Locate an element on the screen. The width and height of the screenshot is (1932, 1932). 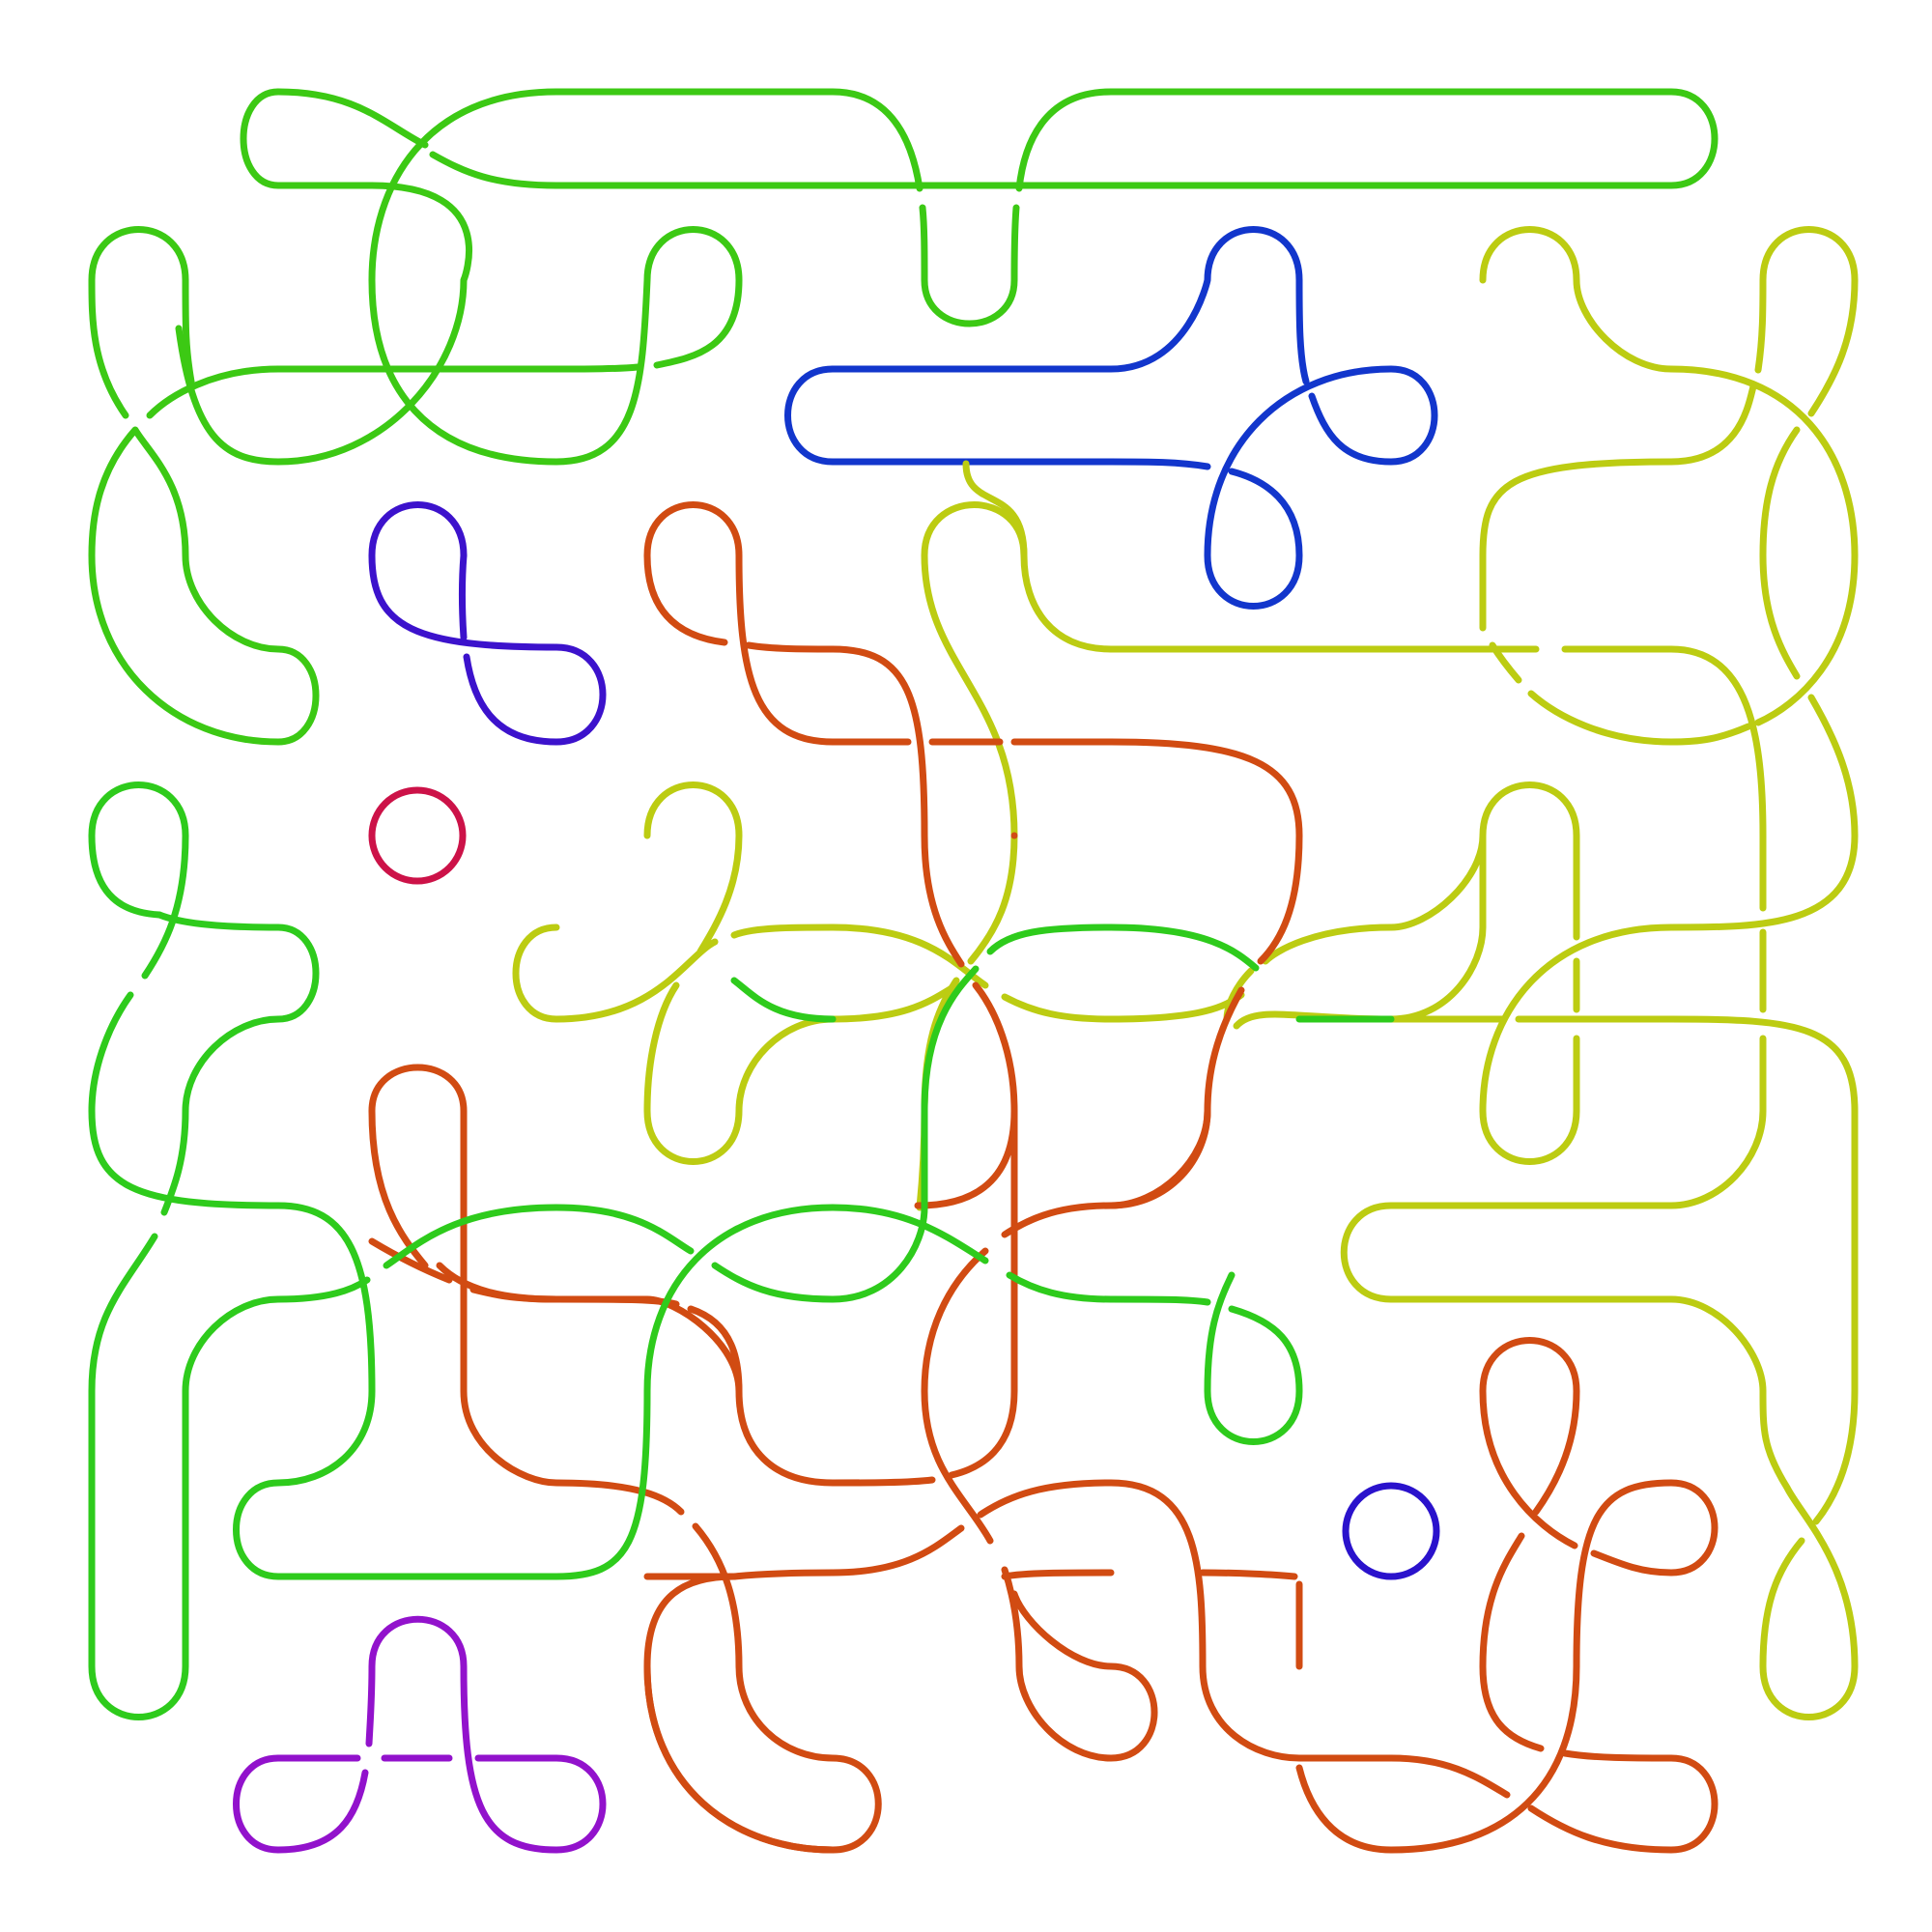
crimson-loop-component is located at coordinates (417, 835).